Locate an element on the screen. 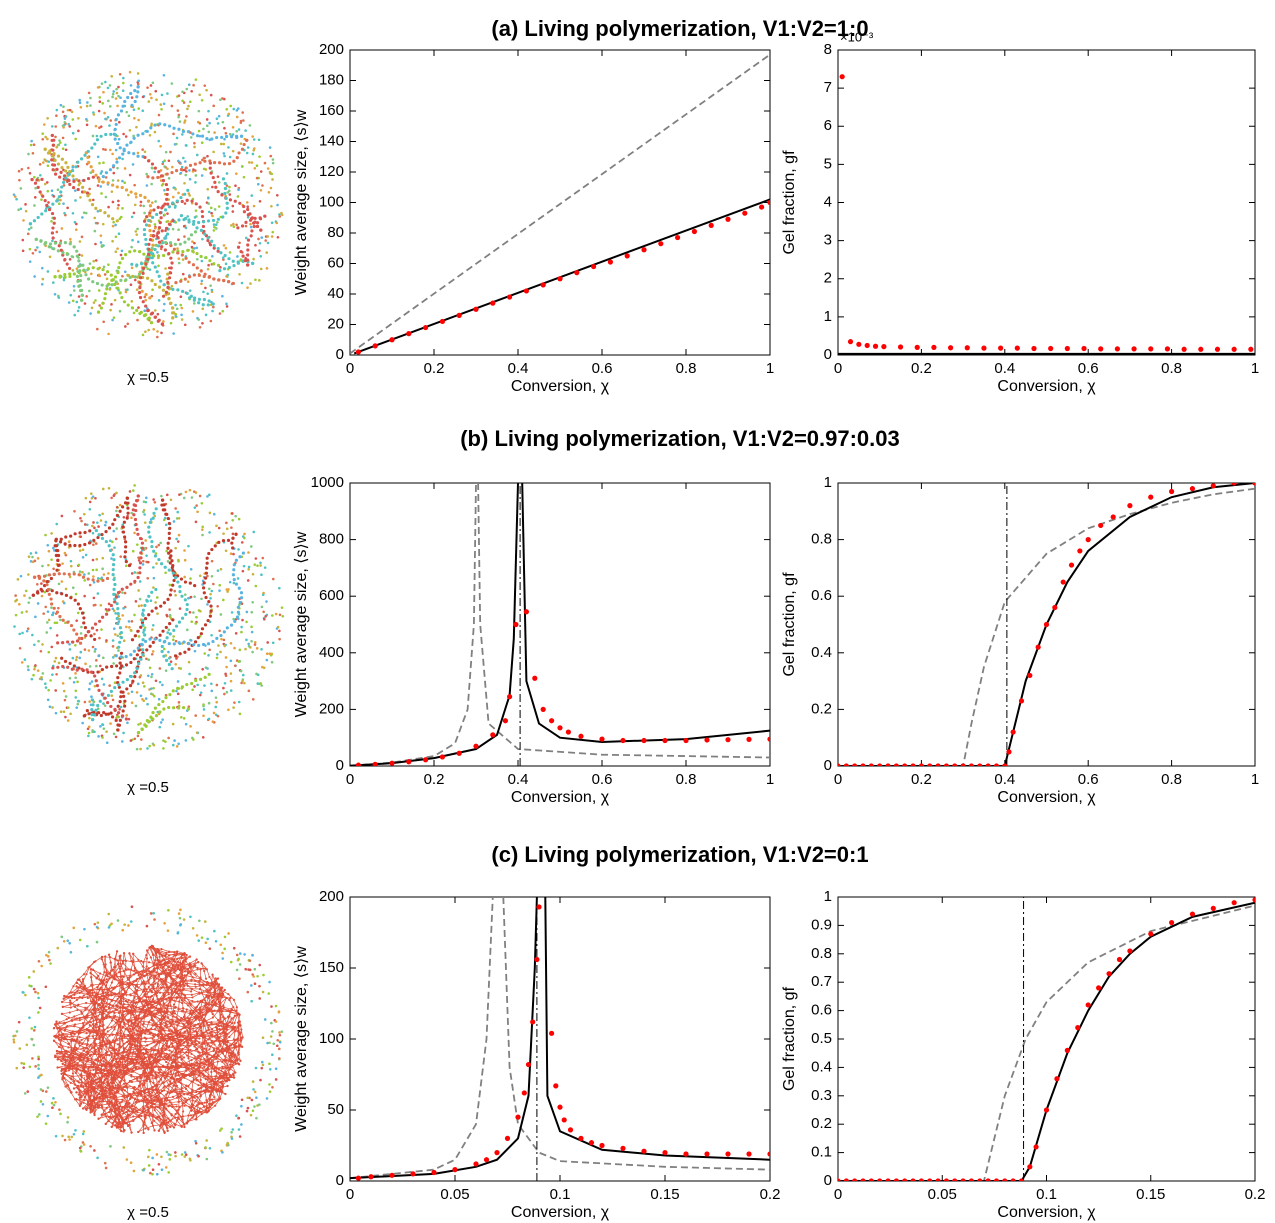 Image resolution: width=1275 pixels, height=1223 pixels. image-label: χ =0.5 is located at coordinates (148, 787).